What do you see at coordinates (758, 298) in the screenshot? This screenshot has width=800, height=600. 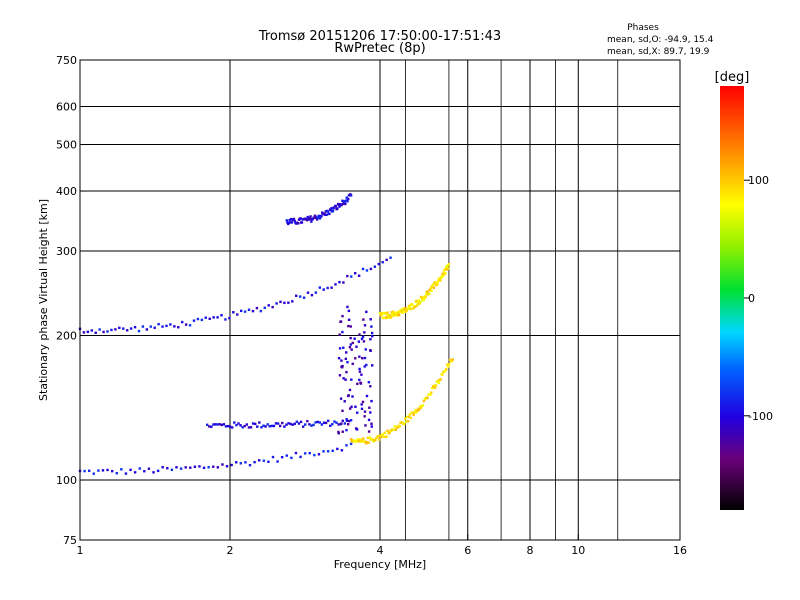 I see `colorbar-ticks: 100 0 -100` at bounding box center [758, 298].